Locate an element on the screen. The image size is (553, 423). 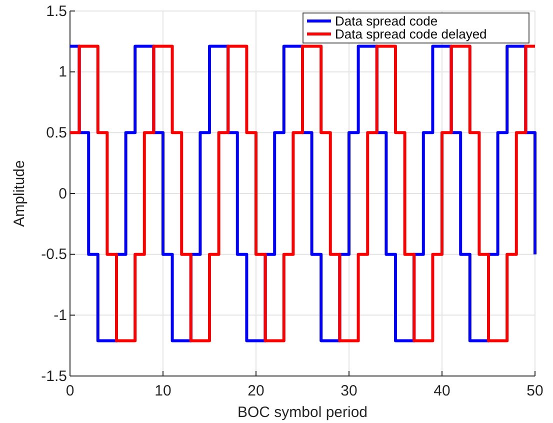
y-tick-label: -1.5 is located at coordinates (54, 376).